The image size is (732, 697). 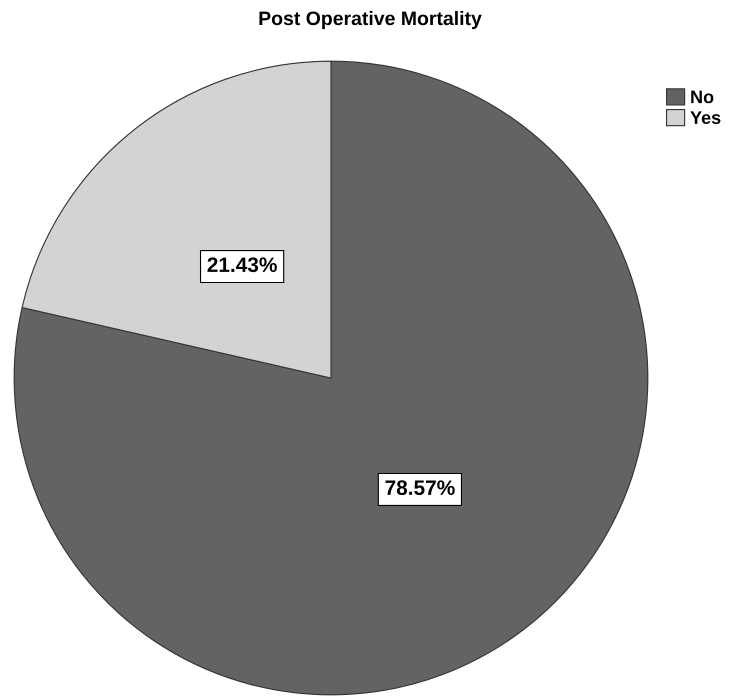 What do you see at coordinates (420, 488) in the screenshot?
I see `data-label: 78.57%` at bounding box center [420, 488].